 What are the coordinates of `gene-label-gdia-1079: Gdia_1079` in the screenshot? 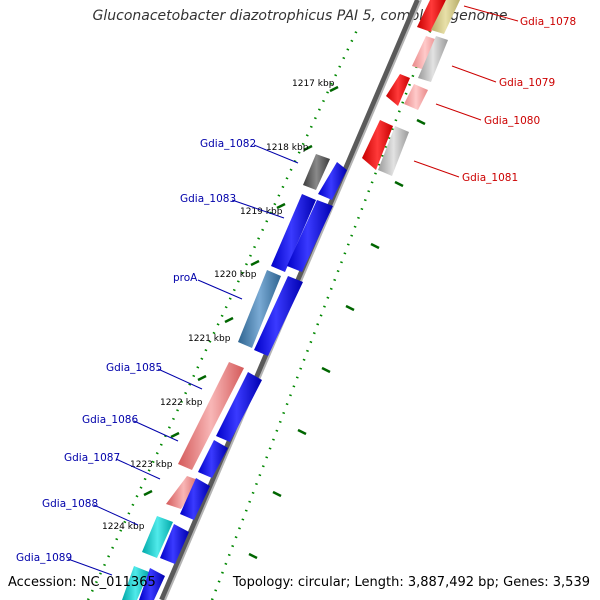 It's located at (527, 83).